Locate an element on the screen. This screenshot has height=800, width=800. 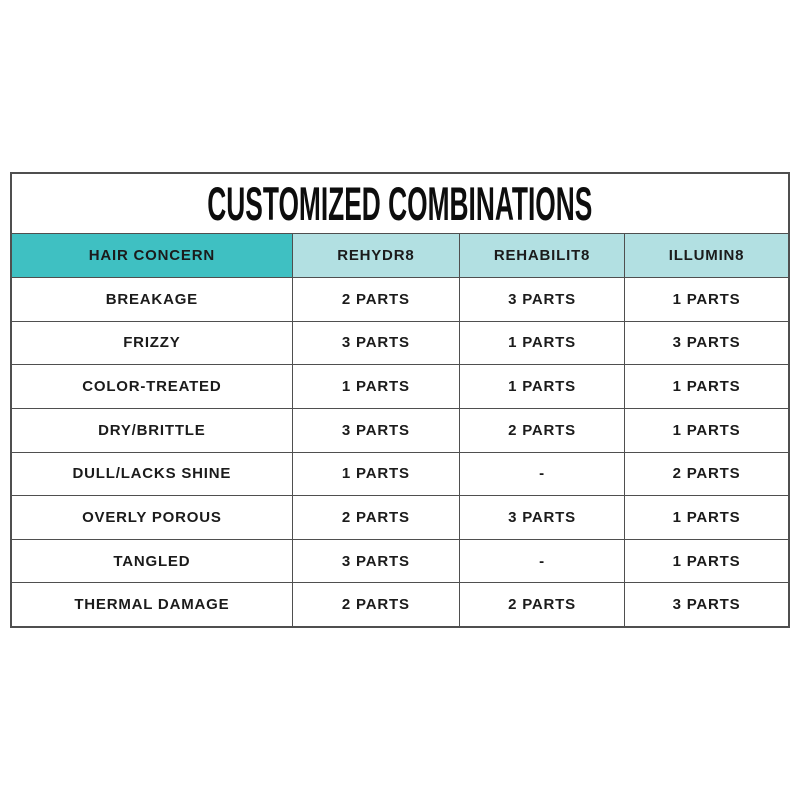
table-row: THERMAL DAMAGE 2 PARTS 2 PARTS 3 PARTS is located at coordinates (400, 604).